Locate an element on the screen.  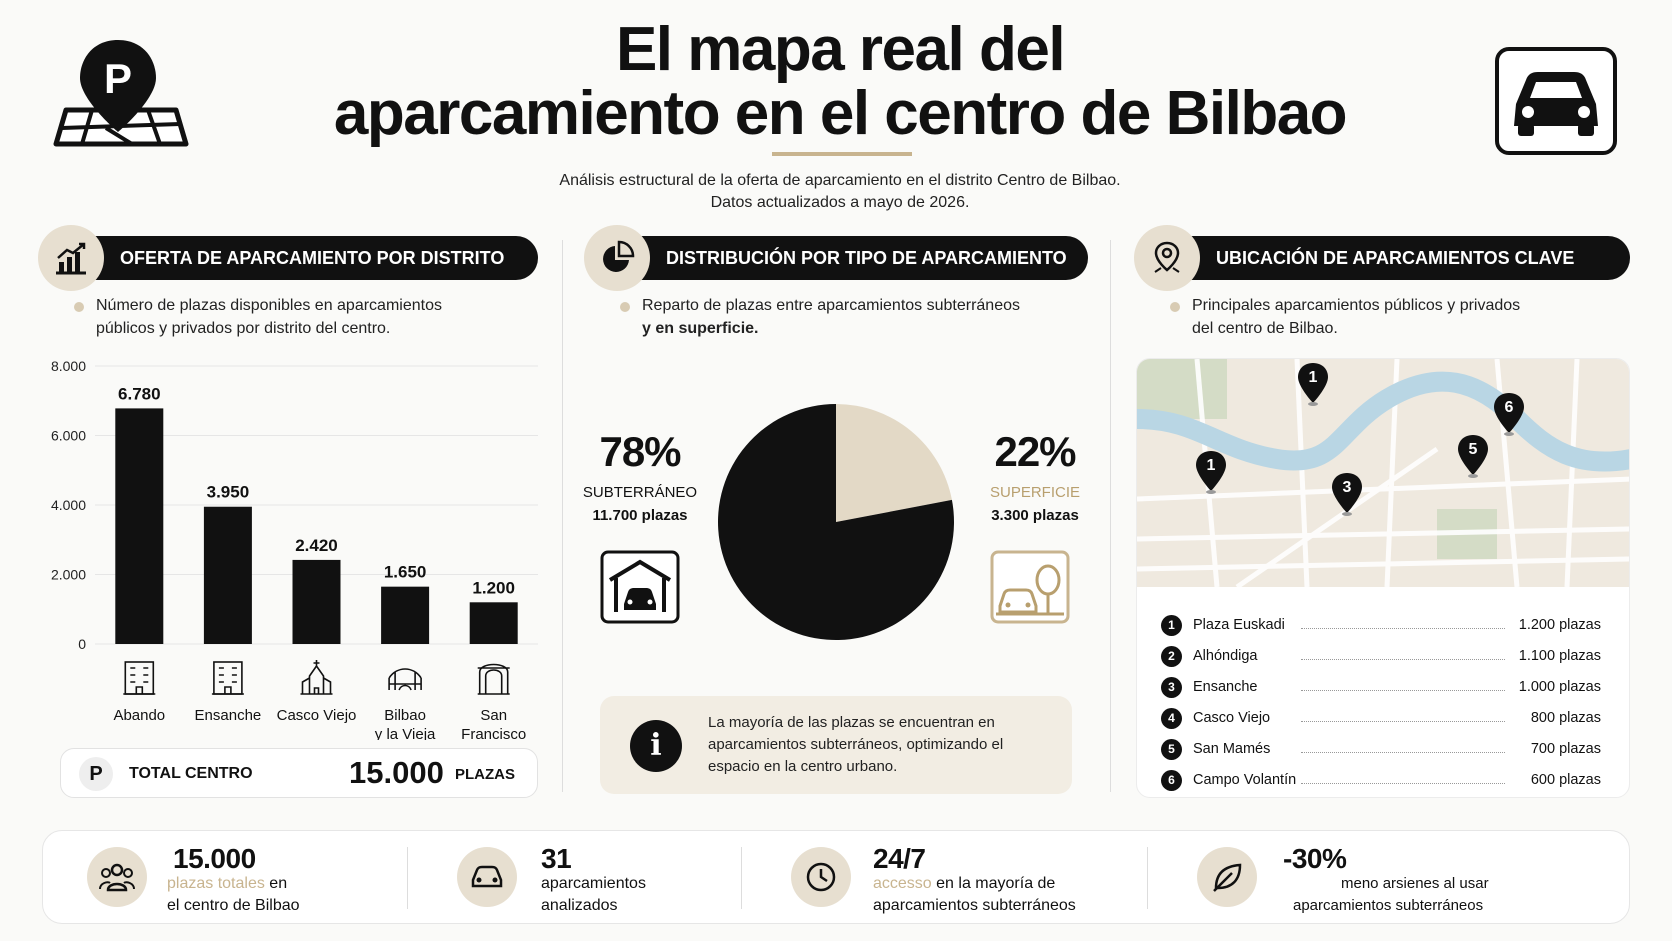
type-section-title: DISTRIBUCIÓN POR TIPO DE APARCAMIENTO is located at coordinates (866, 258).